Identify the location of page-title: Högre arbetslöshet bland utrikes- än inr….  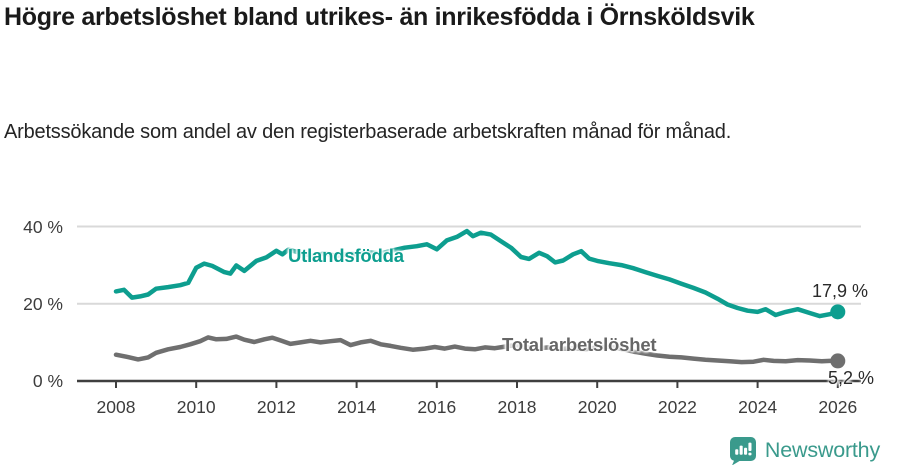
(379, 17).